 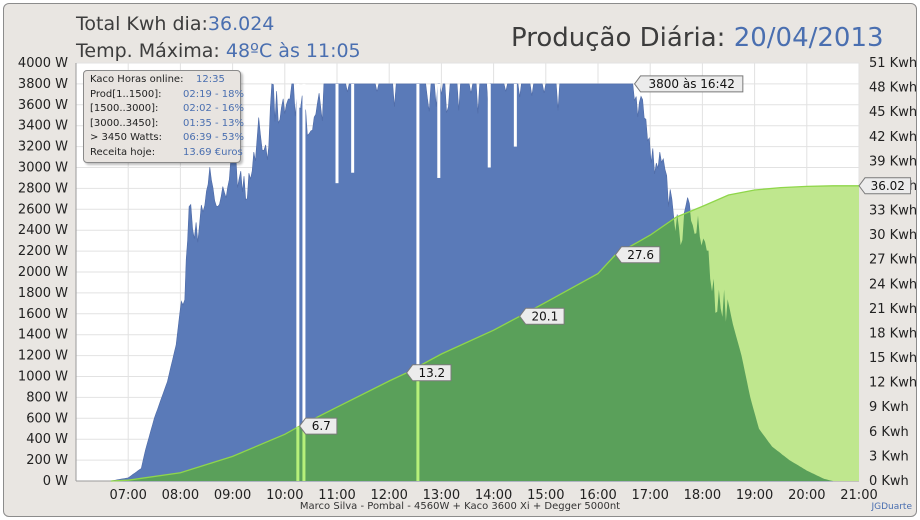 I want to click on right-axis-tick-label: 48 Kwh, so click(x=892, y=88).